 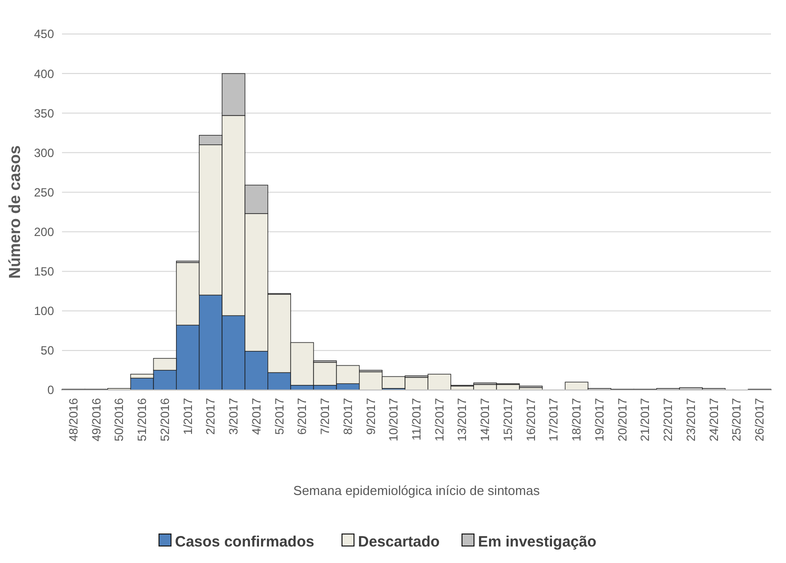 What do you see at coordinates (50, 390) in the screenshot?
I see `y-tick-label: 0` at bounding box center [50, 390].